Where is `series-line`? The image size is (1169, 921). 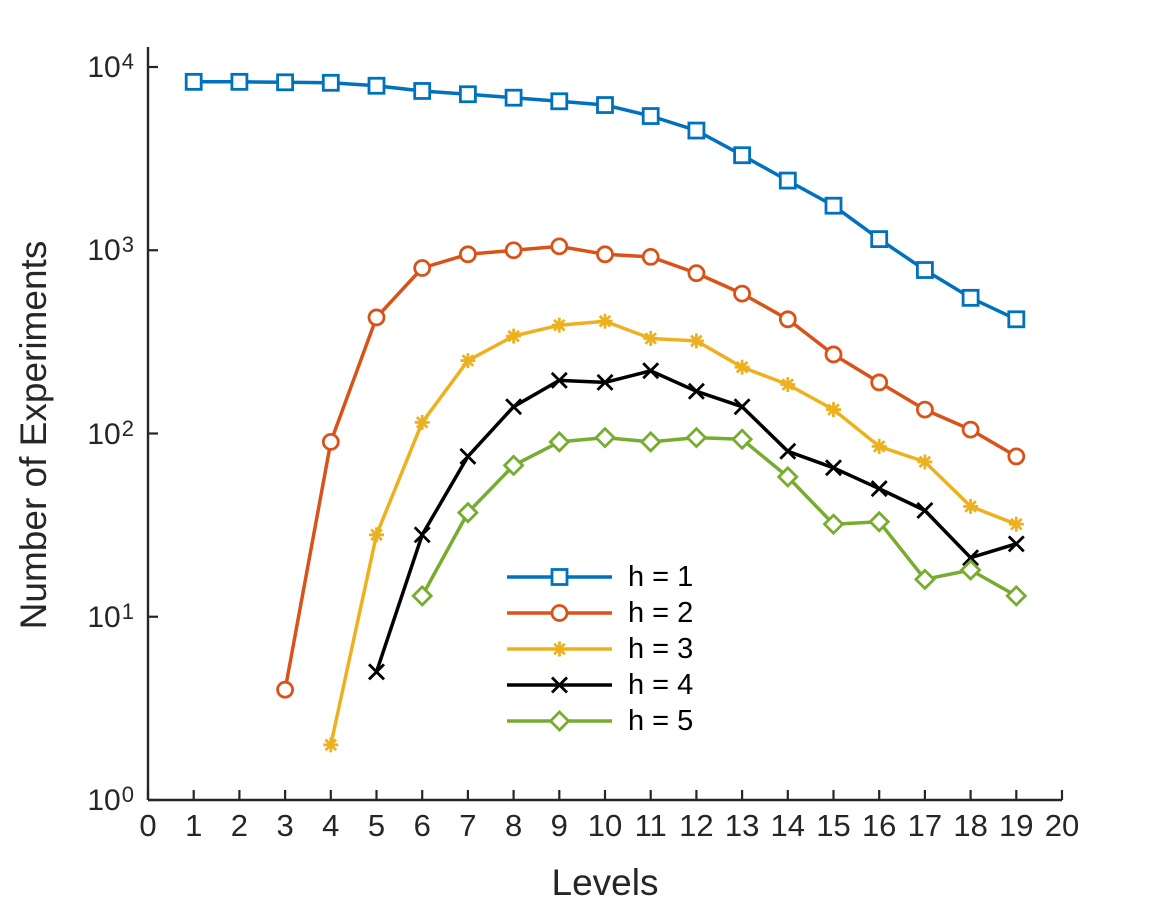 series-line is located at coordinates (719, 516).